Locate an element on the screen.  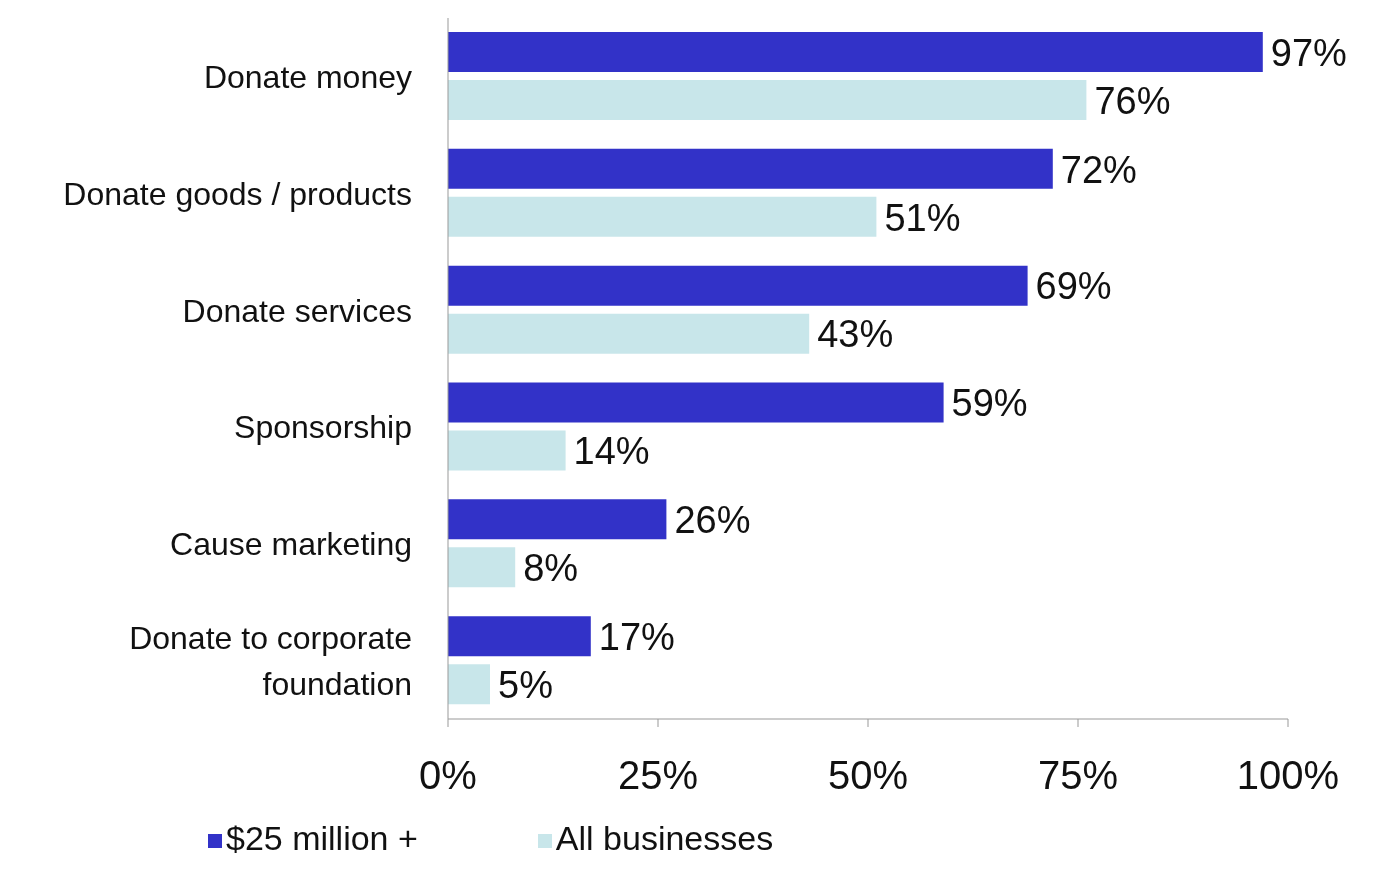
data-label: 8% is located at coordinates (551, 568).